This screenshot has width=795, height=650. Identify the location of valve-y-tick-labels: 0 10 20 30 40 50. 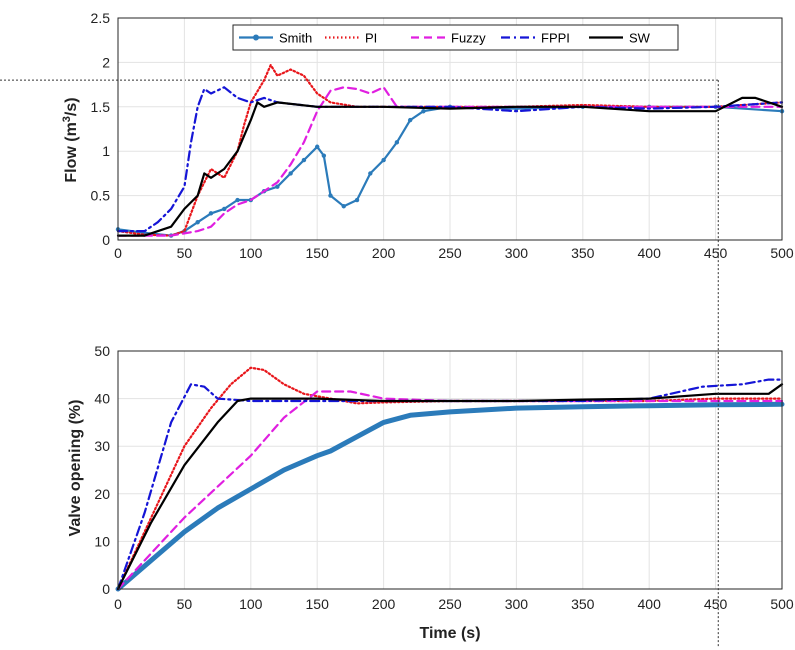
(102, 470).